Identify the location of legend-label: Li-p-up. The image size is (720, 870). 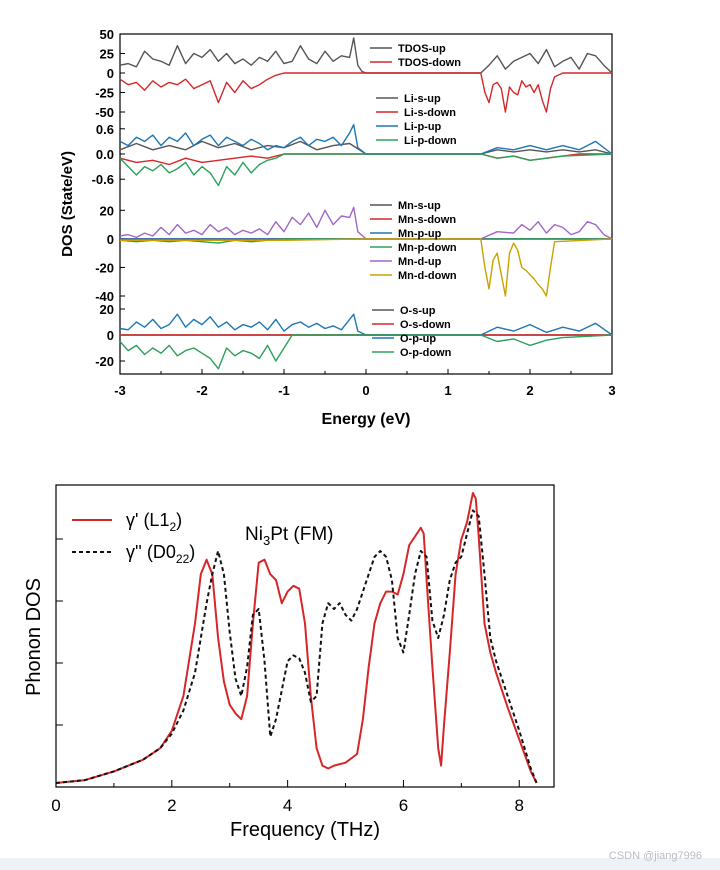
(423, 127).